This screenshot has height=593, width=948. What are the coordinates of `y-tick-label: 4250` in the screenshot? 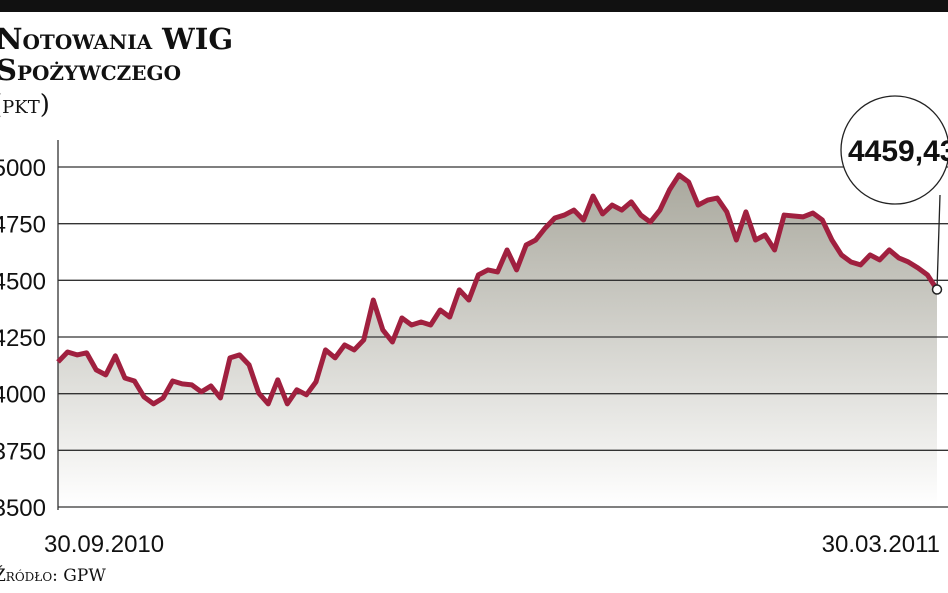 It's located at (23, 338).